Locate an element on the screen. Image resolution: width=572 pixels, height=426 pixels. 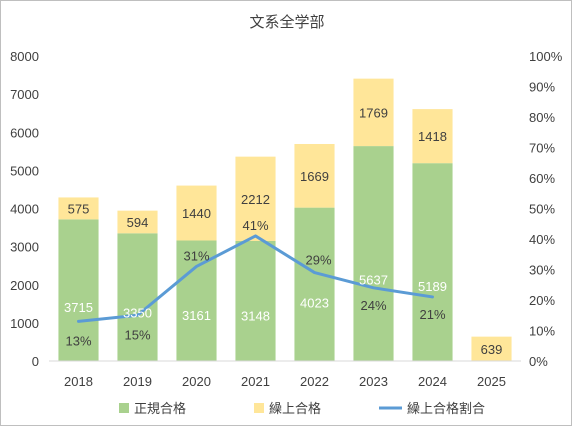
data-label-regular-2019: 3350 is located at coordinates (137, 312).